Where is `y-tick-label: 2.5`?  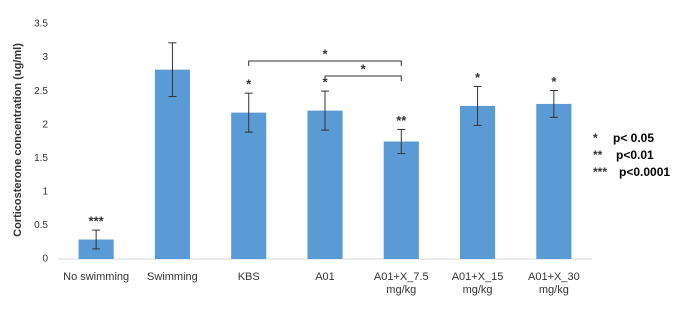 y-tick-label: 2.5 is located at coordinates (41, 91).